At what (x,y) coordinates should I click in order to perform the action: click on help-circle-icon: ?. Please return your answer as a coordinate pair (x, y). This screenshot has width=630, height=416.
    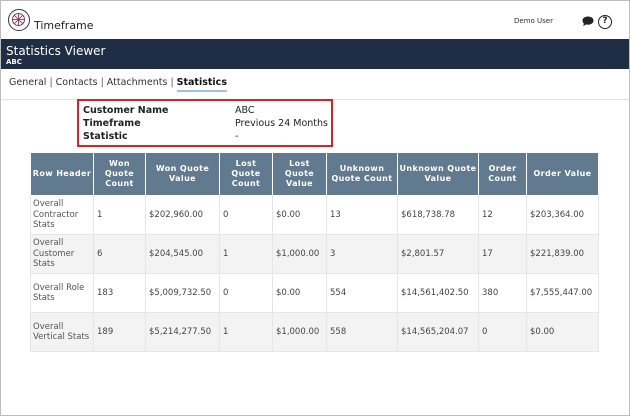
    Looking at the image, I should click on (605, 22).